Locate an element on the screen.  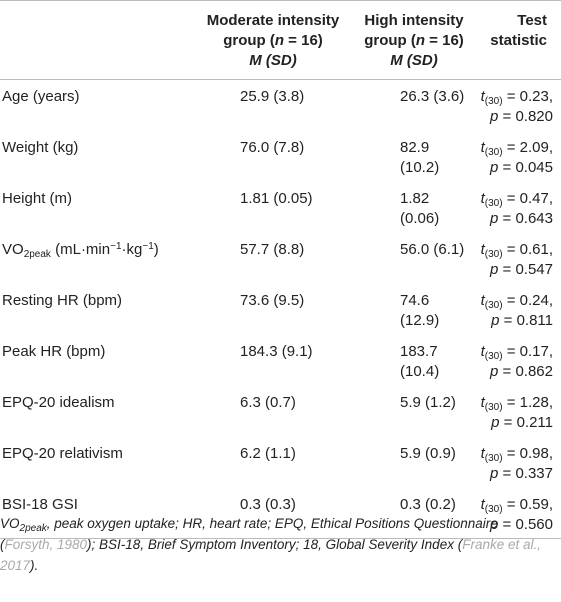
t-value: = 0.24, is located at coordinates (527, 300).